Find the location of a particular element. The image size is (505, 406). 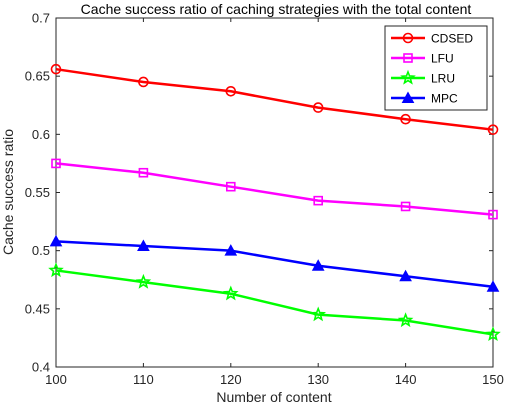

legend-item: CDSED is located at coordinates (432, 39).